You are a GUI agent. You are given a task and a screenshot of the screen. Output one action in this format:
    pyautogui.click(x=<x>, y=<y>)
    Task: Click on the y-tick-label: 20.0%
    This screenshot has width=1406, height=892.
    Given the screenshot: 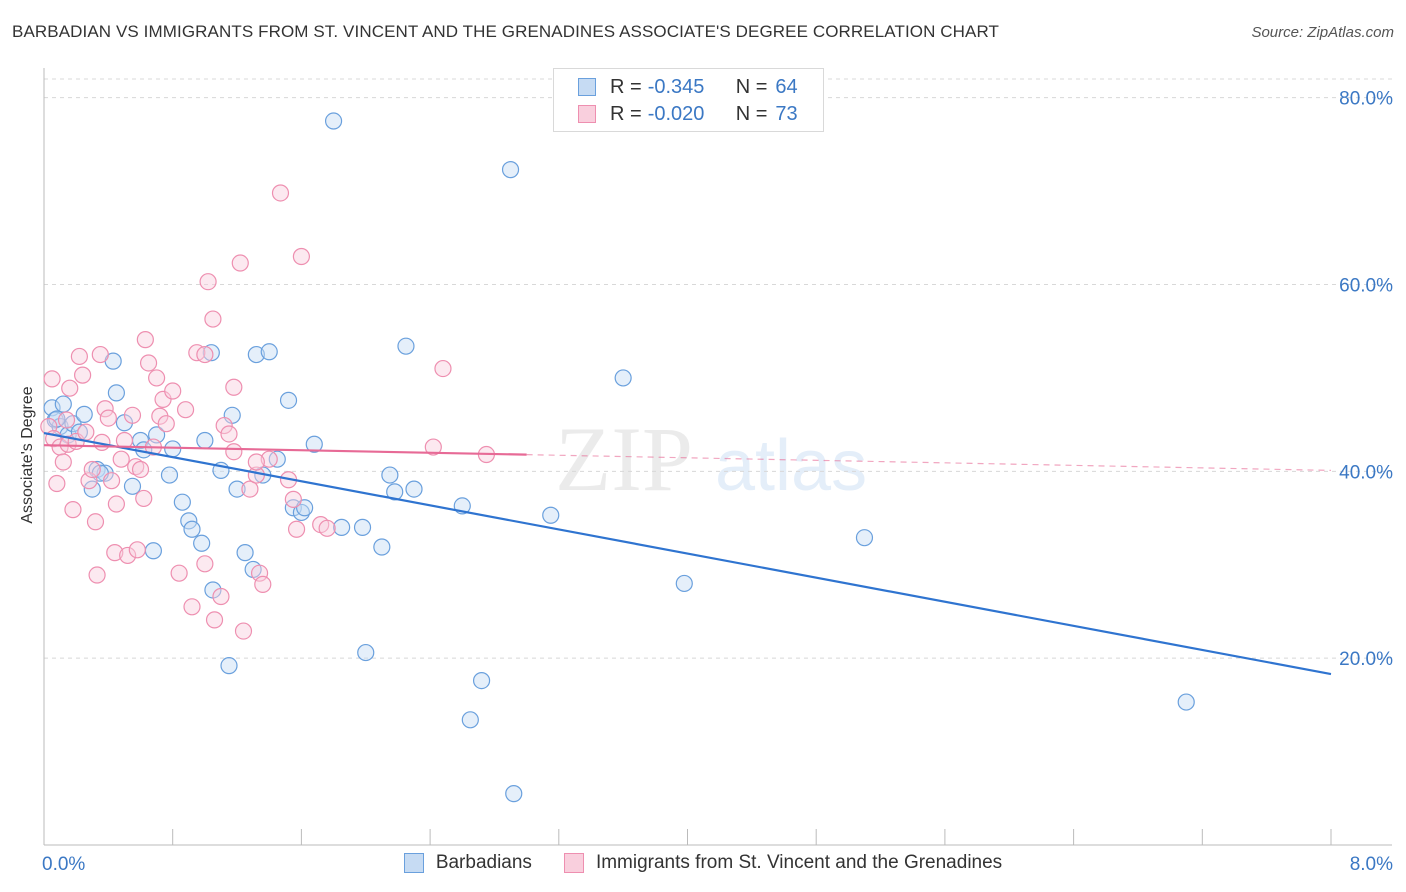 What is the action you would take?
    pyautogui.click(x=1366, y=659)
    